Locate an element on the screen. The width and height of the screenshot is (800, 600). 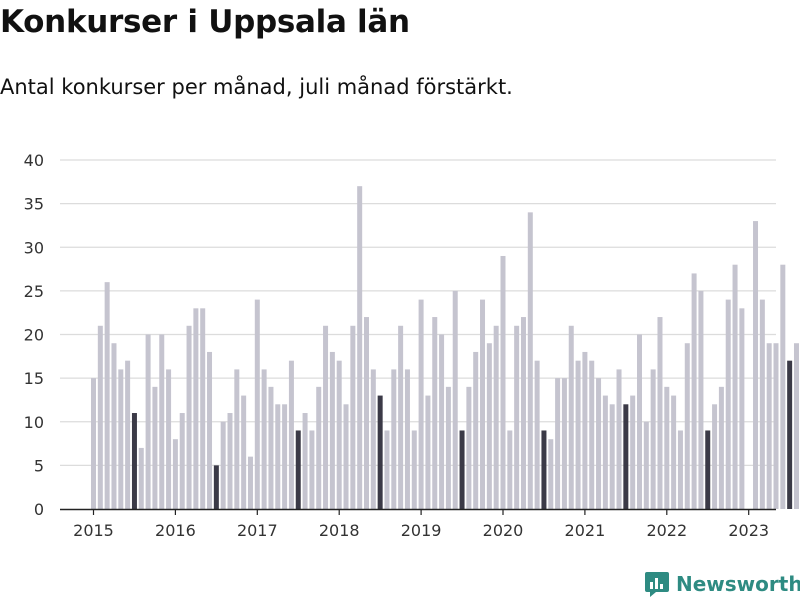
newsworthy-logo-icon is located at coordinates (657, 584).